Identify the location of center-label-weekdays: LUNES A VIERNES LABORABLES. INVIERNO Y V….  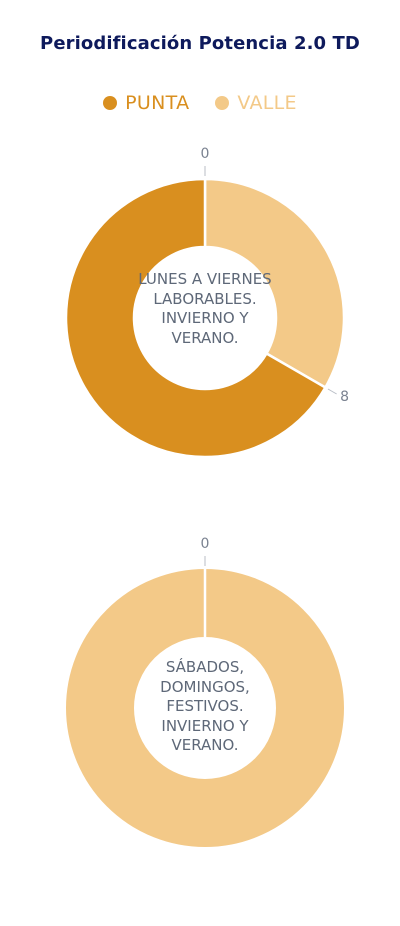
(205, 308).